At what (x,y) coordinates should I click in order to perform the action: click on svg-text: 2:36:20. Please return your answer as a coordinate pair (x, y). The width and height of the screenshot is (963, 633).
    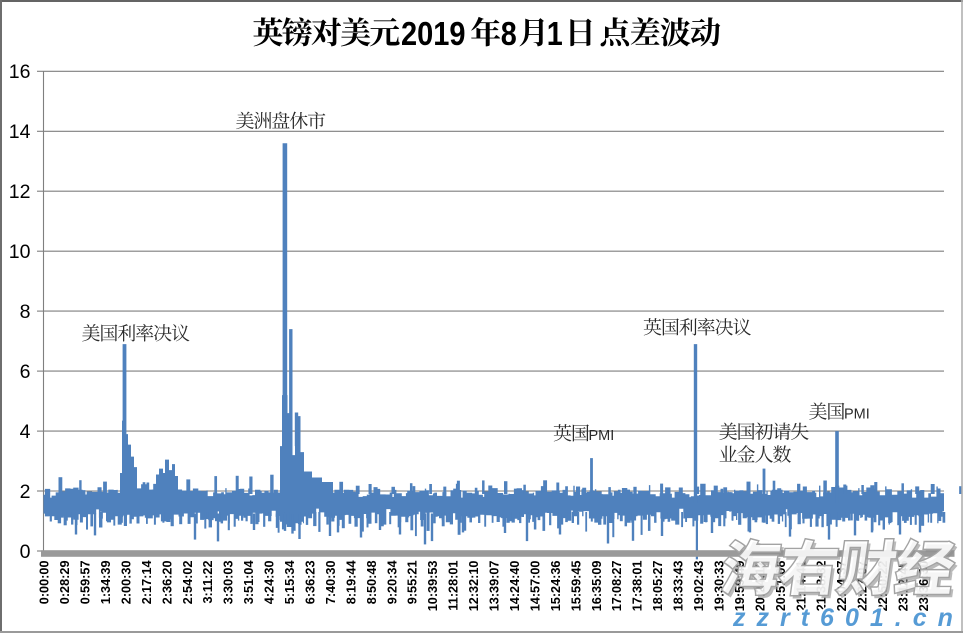
    Looking at the image, I should click on (167, 583).